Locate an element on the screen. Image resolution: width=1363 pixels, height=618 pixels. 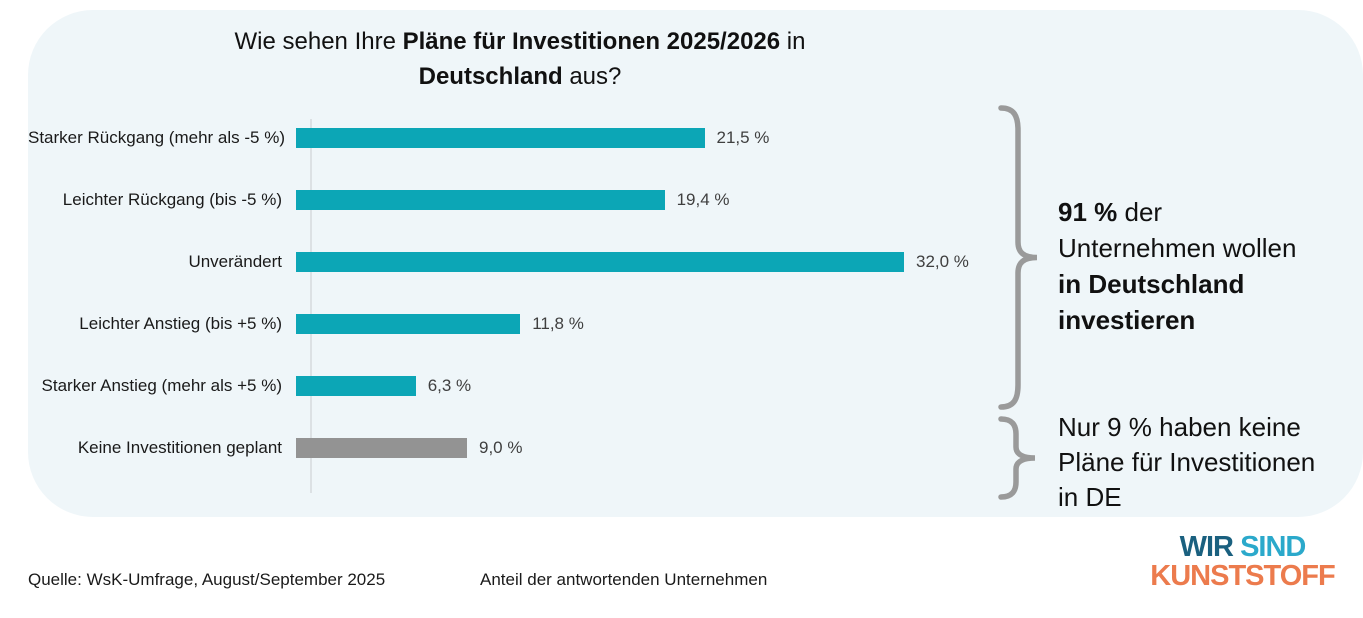
title-line-2: Deutschland aus? is located at coordinates (520, 76).